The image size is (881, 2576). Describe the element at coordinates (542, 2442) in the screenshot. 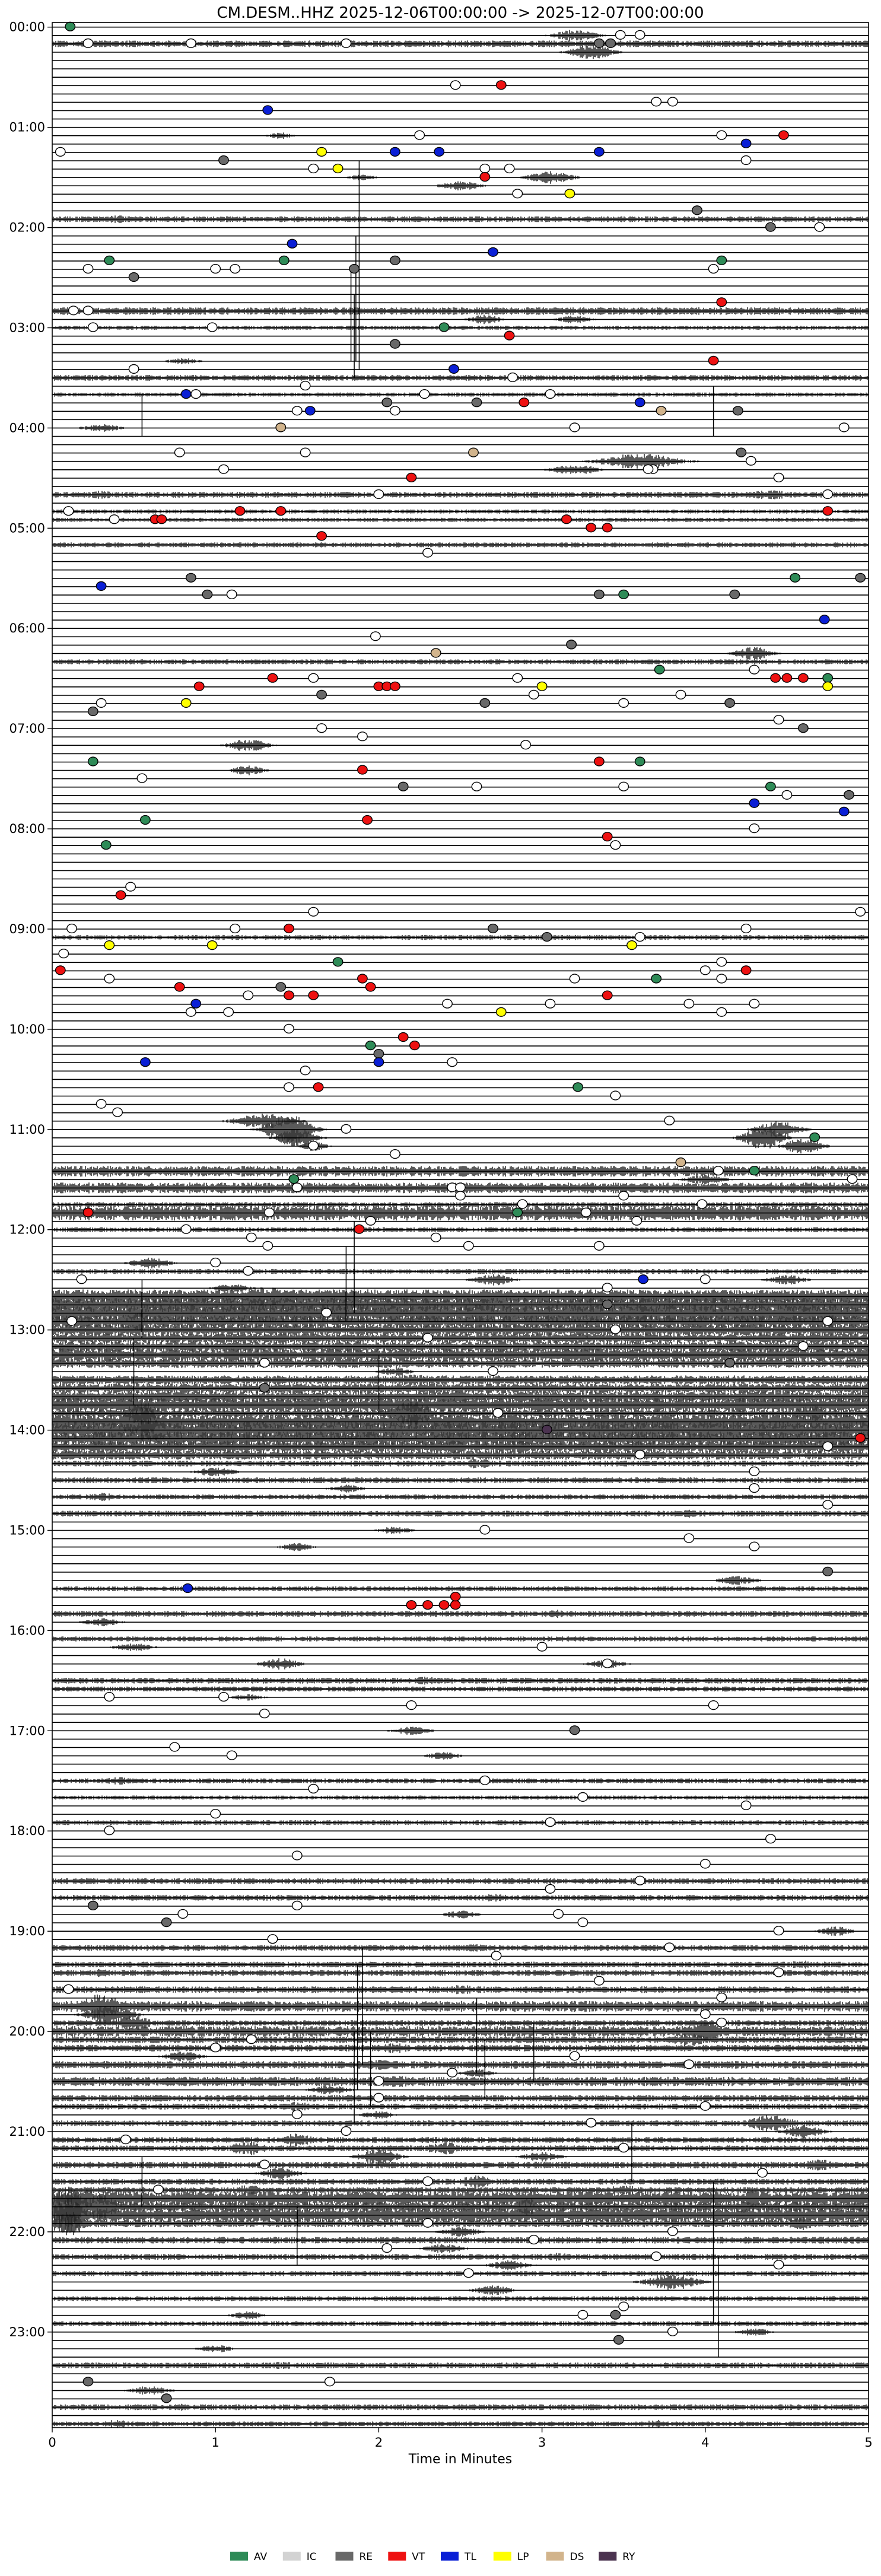

I see `x-tick-label: 3` at that location.